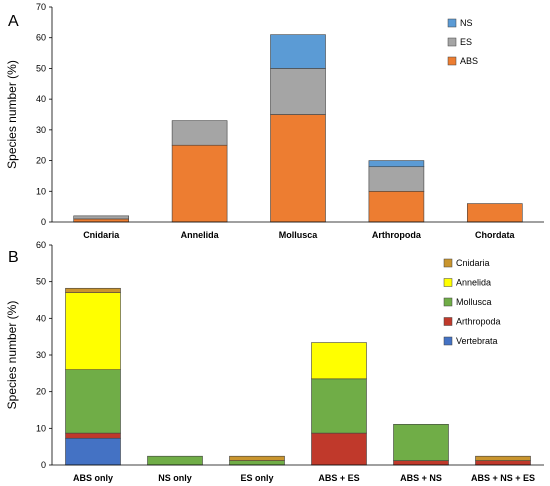 This screenshot has height=486, width=550. I want to click on legend-label: Vertebrata, so click(477, 341).